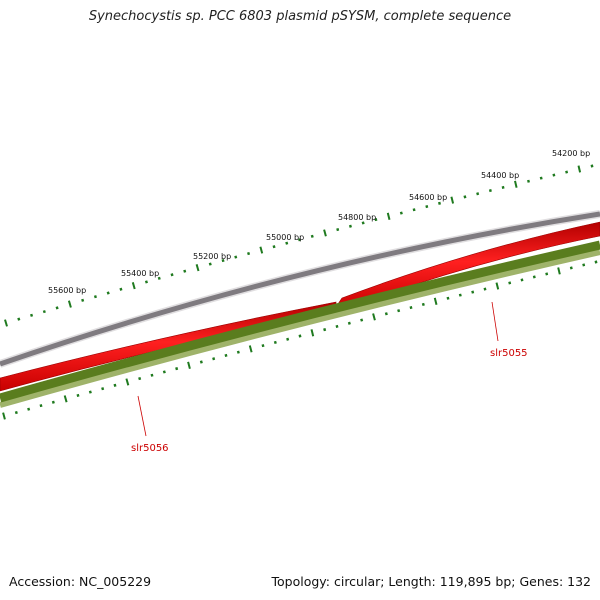 The width and height of the screenshot is (600, 600). What do you see at coordinates (495, 321) in the screenshot?
I see `label-leader-slr5055` at bounding box center [495, 321].